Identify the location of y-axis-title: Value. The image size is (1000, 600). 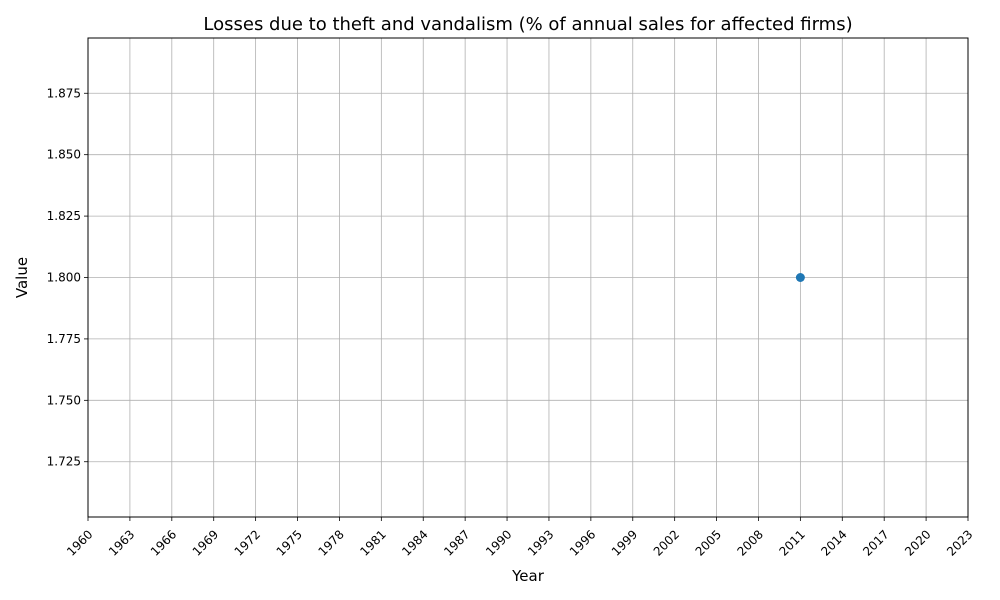
(22, 277).